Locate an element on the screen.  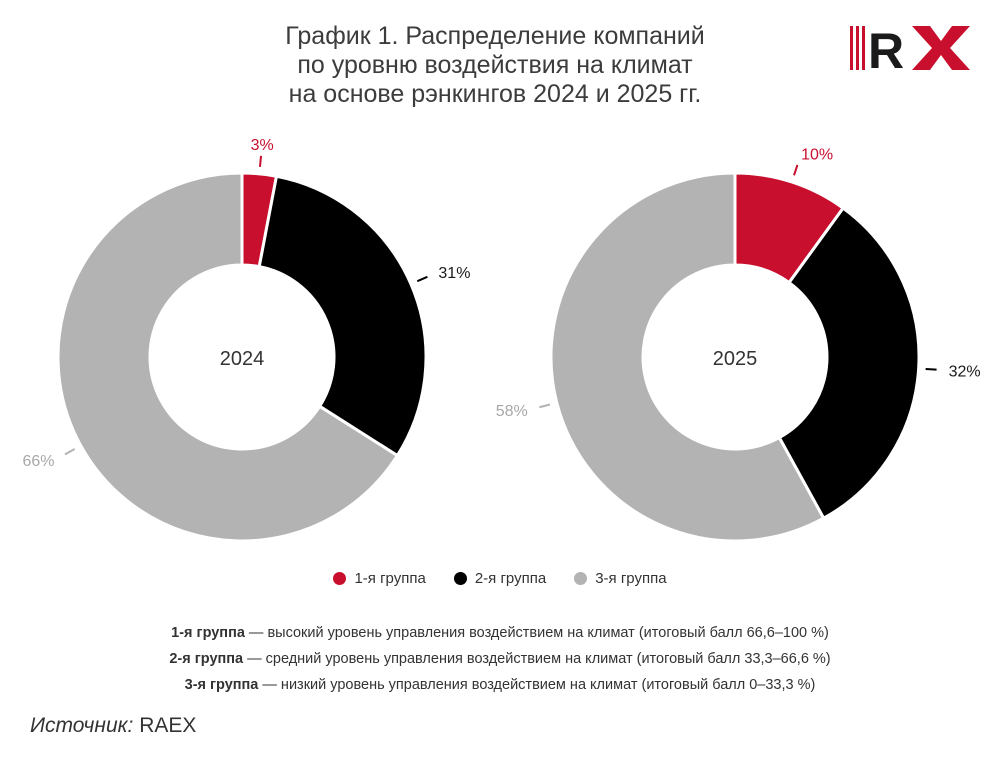
title-line-3: на основе рэнкингов 2024 и 2025 гг. is located at coordinates (495, 94).